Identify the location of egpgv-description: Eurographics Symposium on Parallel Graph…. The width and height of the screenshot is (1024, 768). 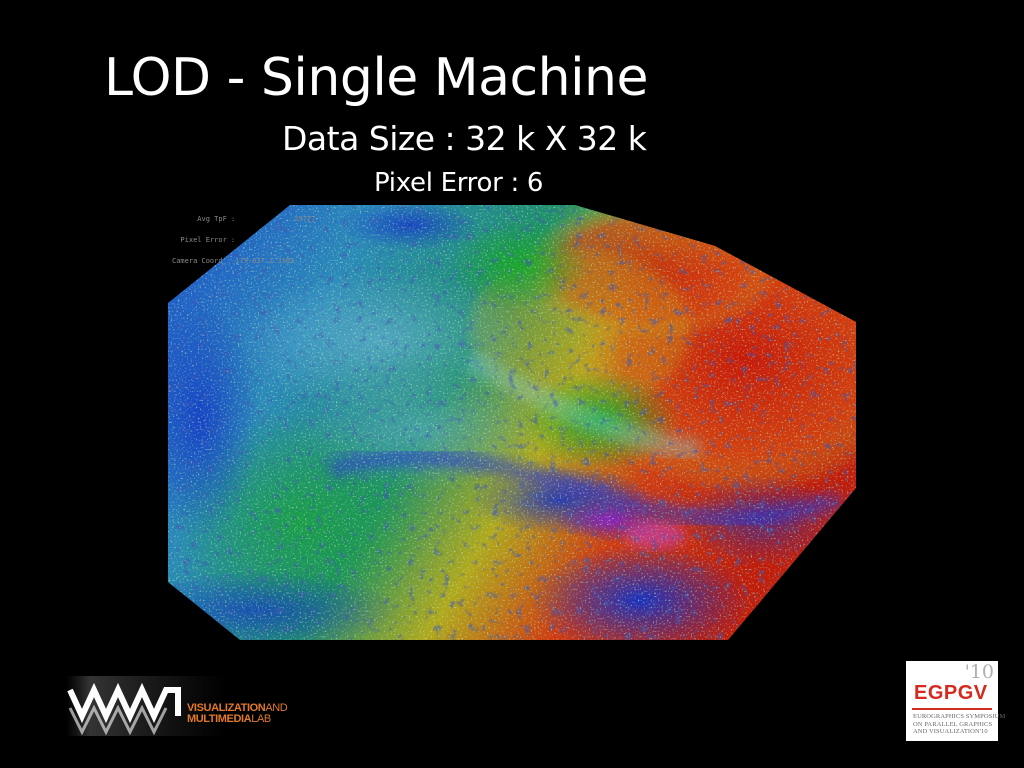
(959, 724).